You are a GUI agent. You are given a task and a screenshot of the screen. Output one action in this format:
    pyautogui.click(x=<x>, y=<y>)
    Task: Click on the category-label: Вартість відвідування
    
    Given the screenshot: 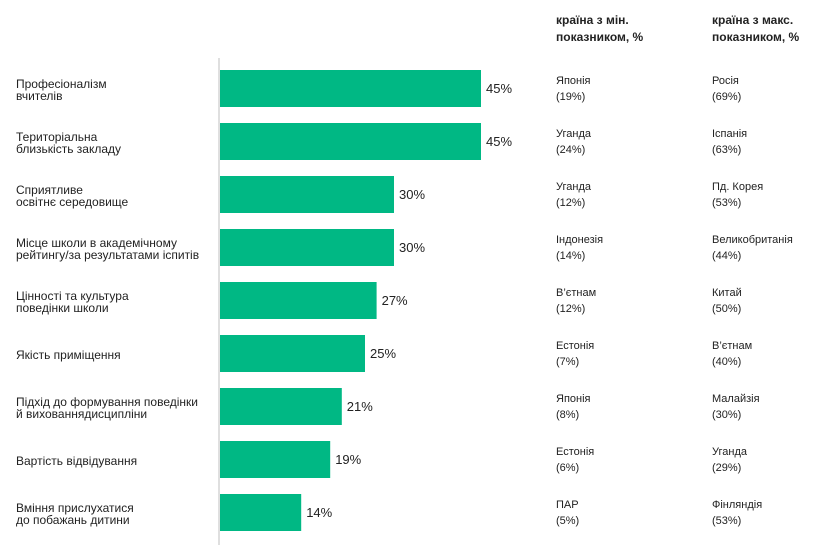 What is the action you would take?
    pyautogui.click(x=116, y=461)
    